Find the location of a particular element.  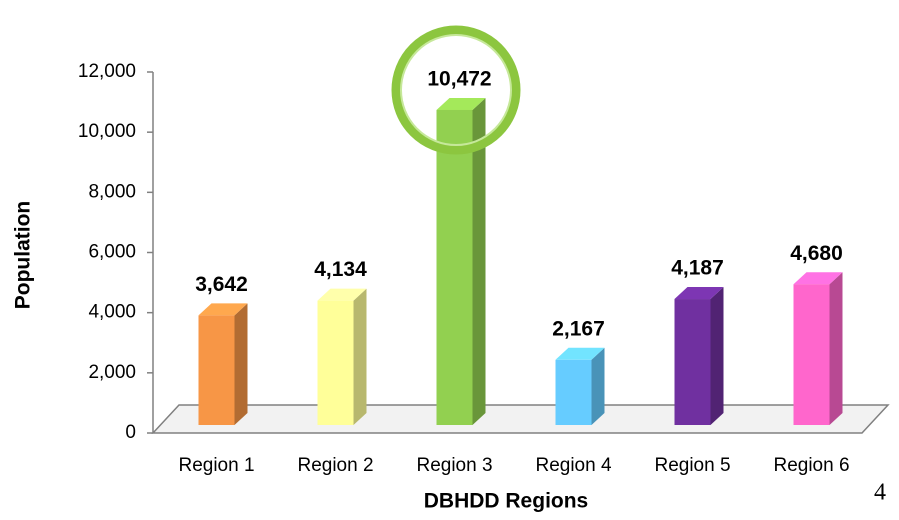

y-axis-label: Population is located at coordinates (23, 255).